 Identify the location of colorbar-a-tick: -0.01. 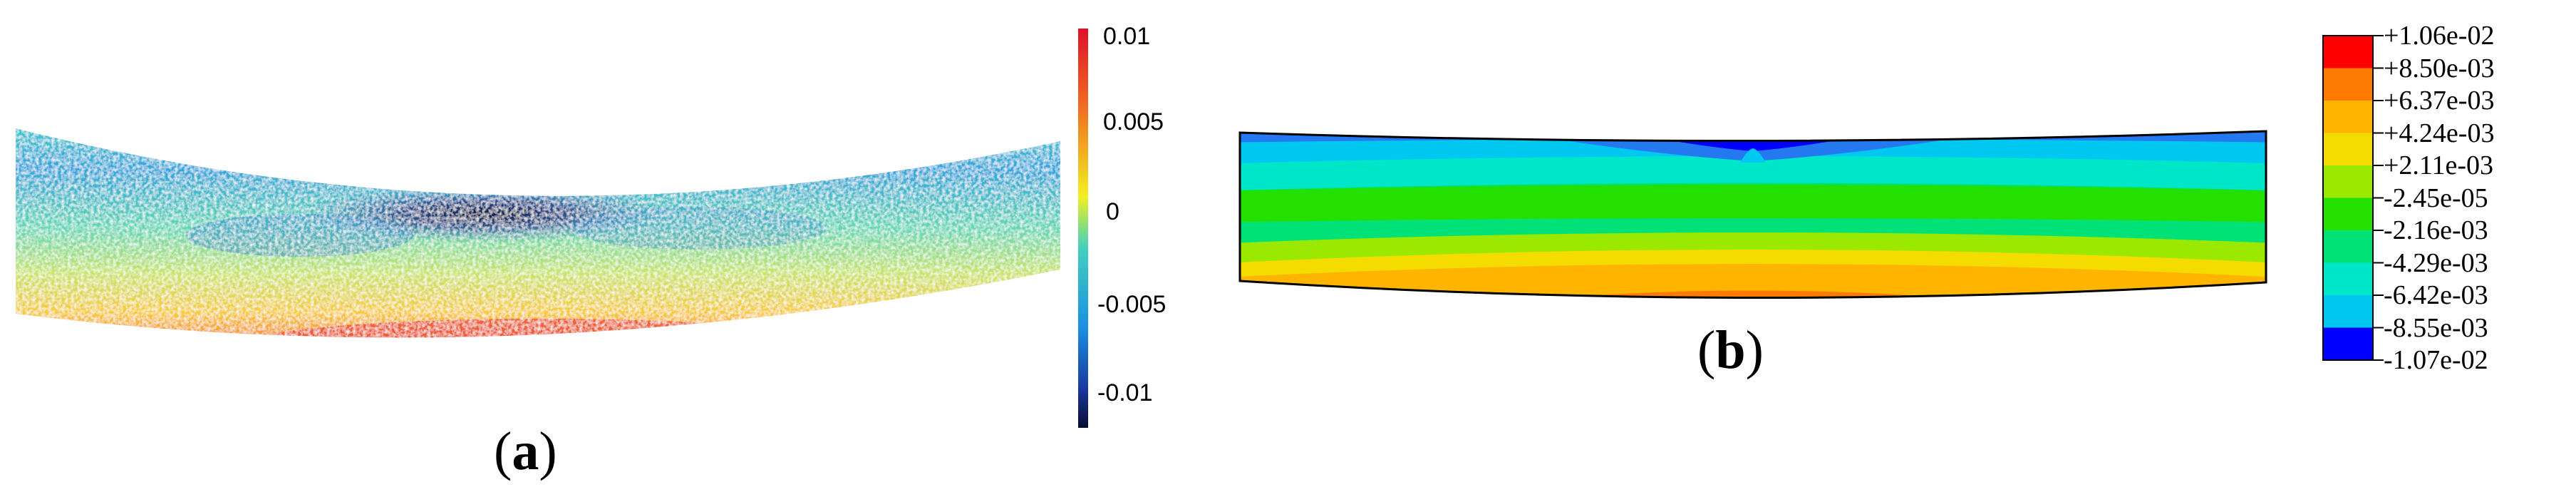
(1125, 392).